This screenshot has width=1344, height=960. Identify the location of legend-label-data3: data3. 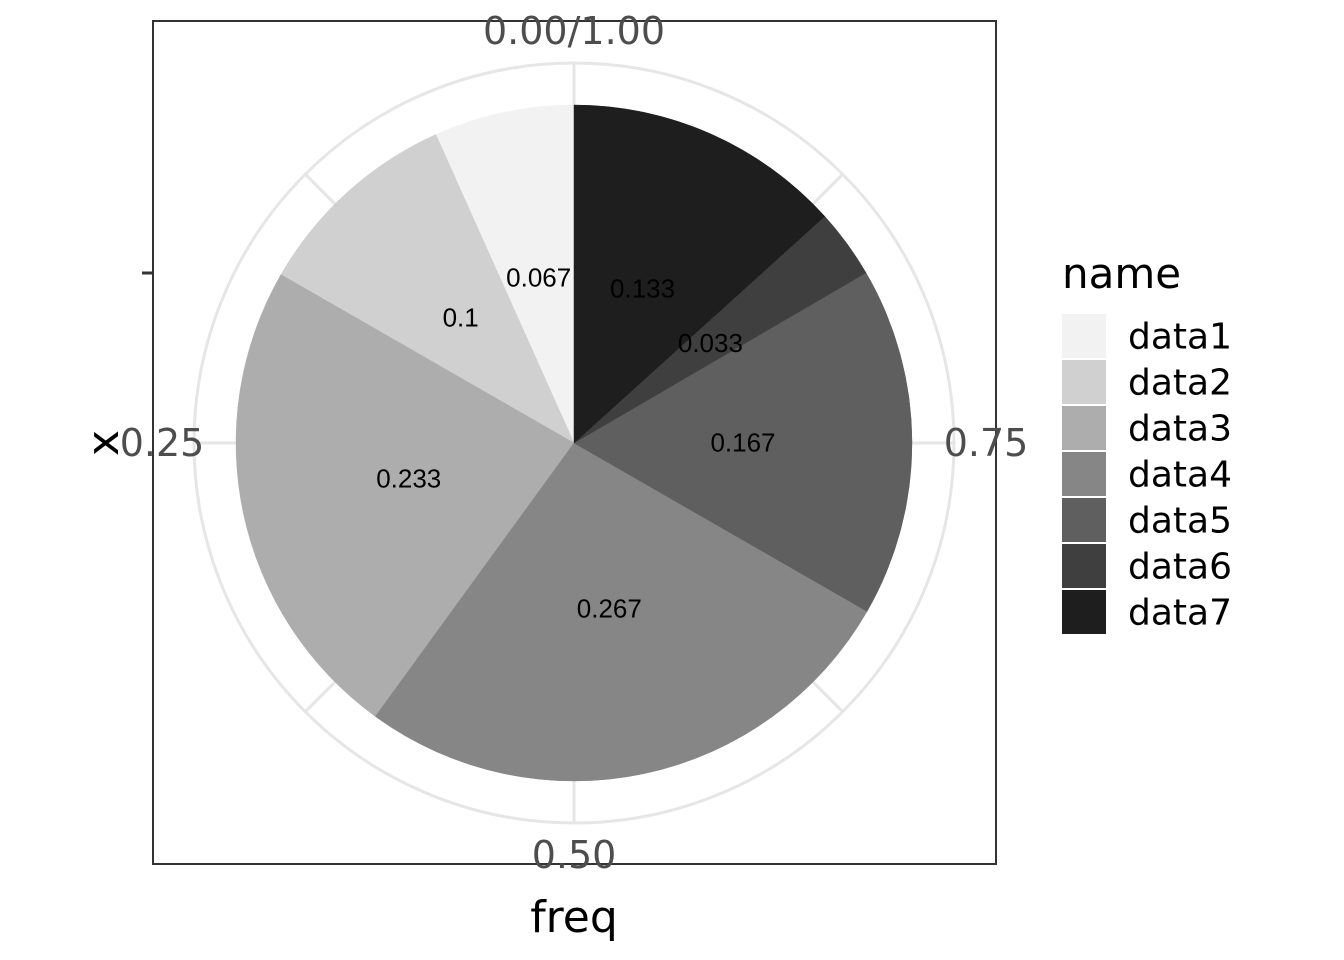
(1180, 429).